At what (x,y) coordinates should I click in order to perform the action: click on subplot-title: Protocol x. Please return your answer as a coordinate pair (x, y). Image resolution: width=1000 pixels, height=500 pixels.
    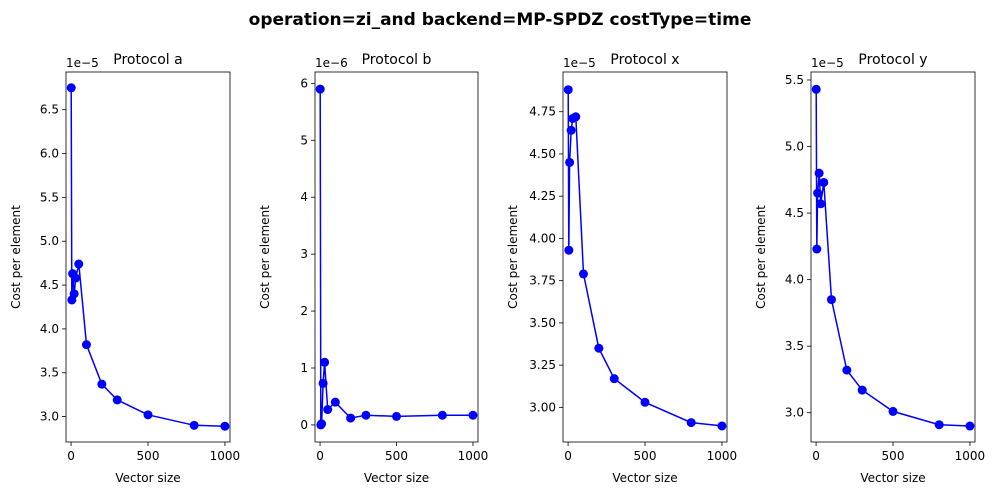
    Looking at the image, I should click on (644, 60).